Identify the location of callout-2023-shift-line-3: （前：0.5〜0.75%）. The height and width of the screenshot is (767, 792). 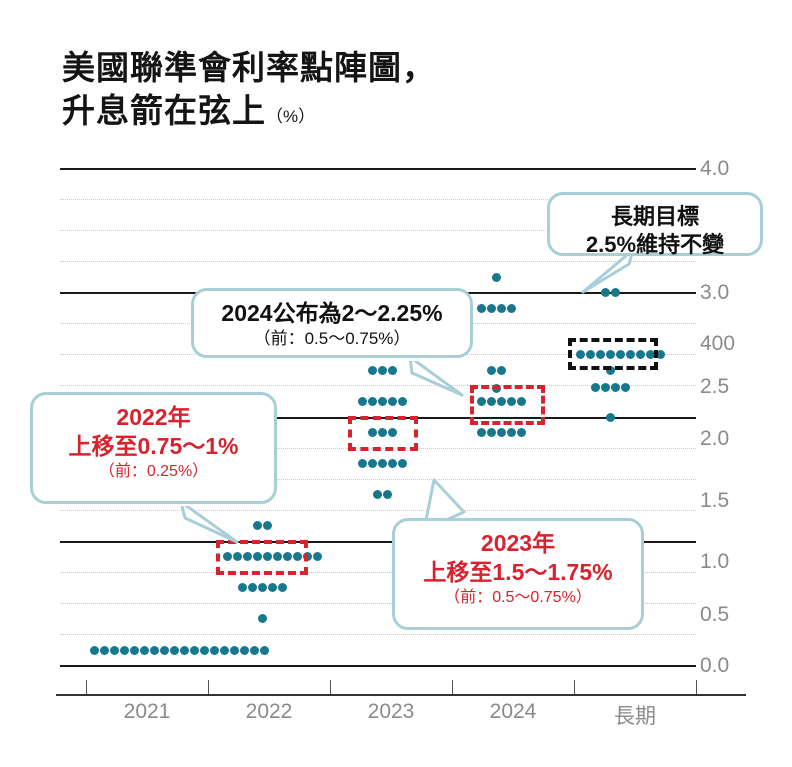
(518, 597).